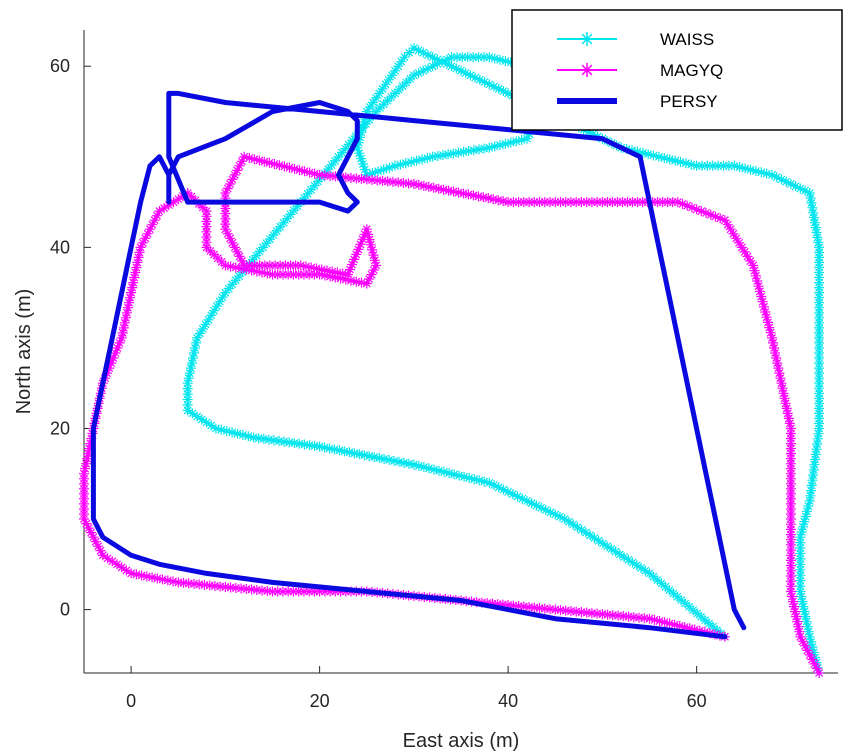 This screenshot has height=755, width=854. What do you see at coordinates (60, 428) in the screenshot?
I see `y-tick-label: 20` at bounding box center [60, 428].